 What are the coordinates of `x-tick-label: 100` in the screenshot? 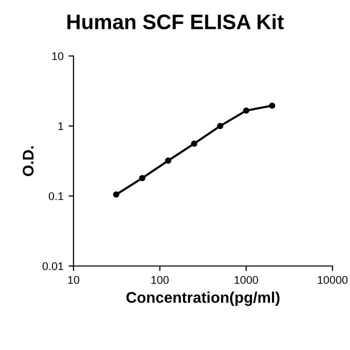 It's located at (160, 280).